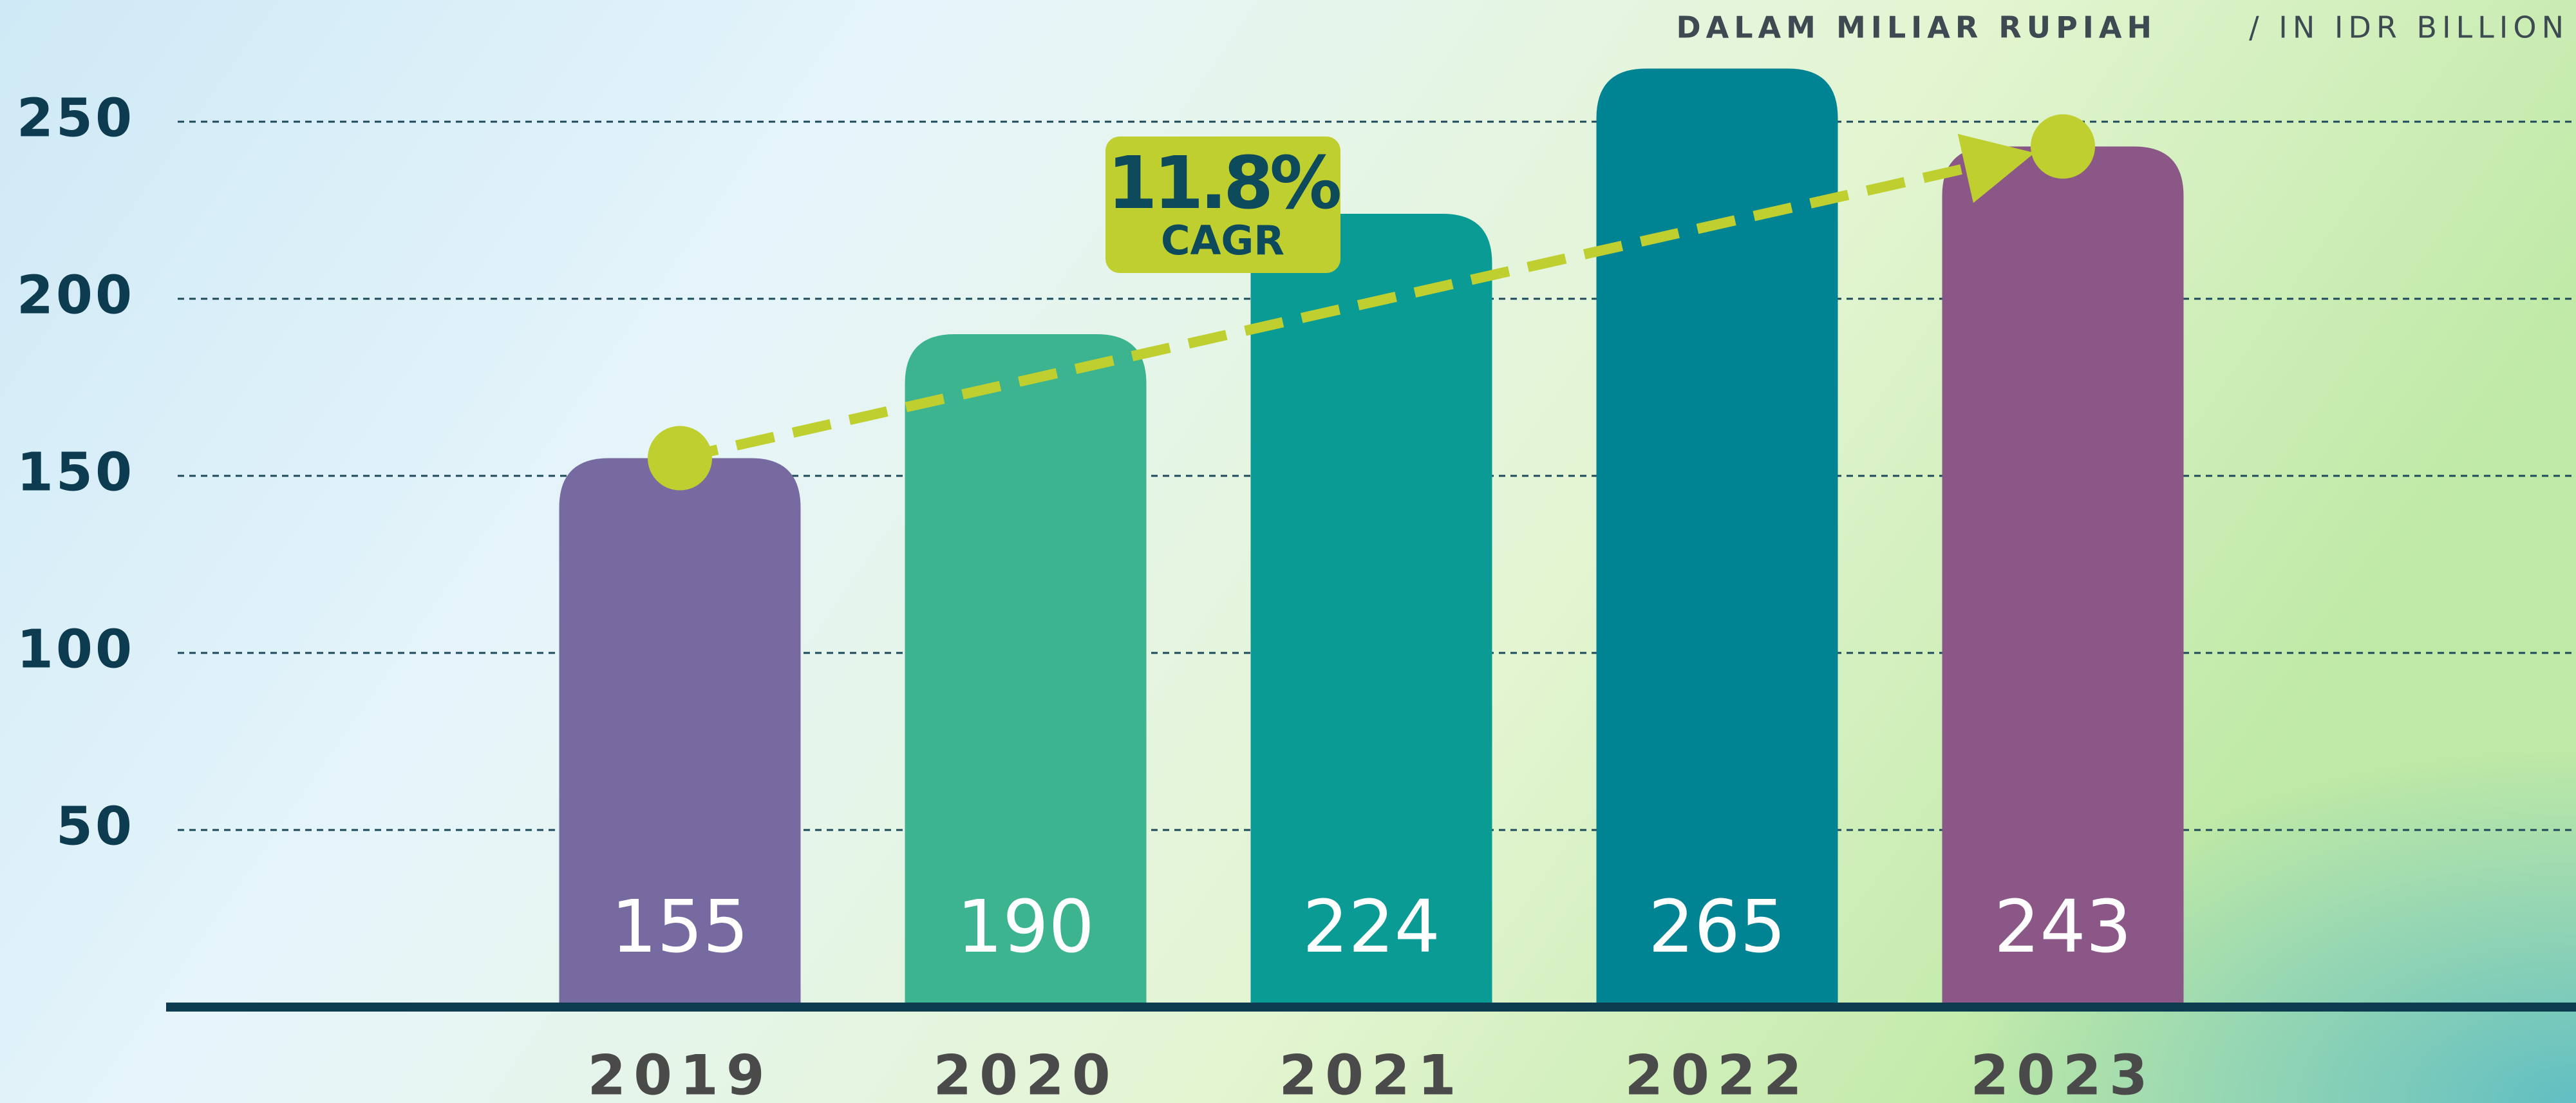  What do you see at coordinates (76, 649) in the screenshot?
I see `y-tick-label: 100` at bounding box center [76, 649].